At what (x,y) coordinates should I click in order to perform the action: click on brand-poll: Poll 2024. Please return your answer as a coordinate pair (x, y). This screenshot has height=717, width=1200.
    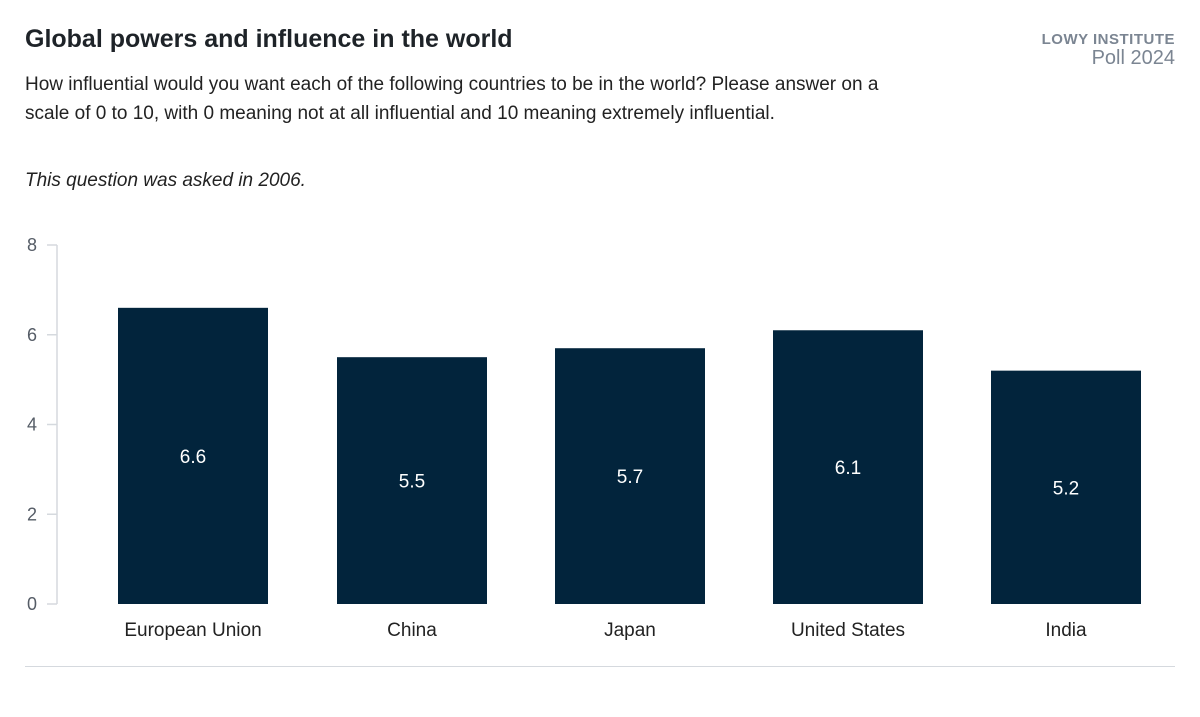
    Looking at the image, I should click on (1133, 58).